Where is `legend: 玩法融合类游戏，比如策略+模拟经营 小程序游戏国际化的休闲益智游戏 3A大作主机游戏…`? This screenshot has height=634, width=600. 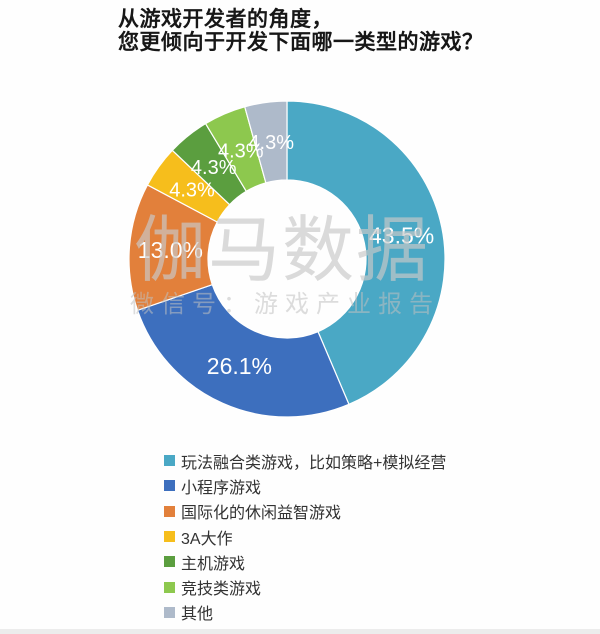 legend: 玩法融合类游戏，比如策略+模拟经营 小程序游戏国际化的休闲益智游戏 3A大作主机游戏… is located at coordinates (305, 536).